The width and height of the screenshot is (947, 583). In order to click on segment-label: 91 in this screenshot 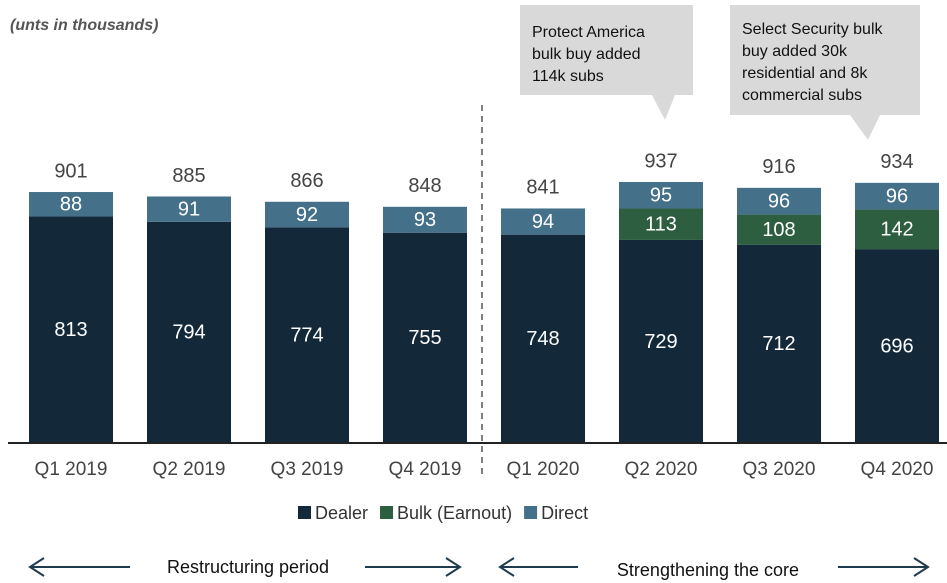, I will do `click(189, 209)`.